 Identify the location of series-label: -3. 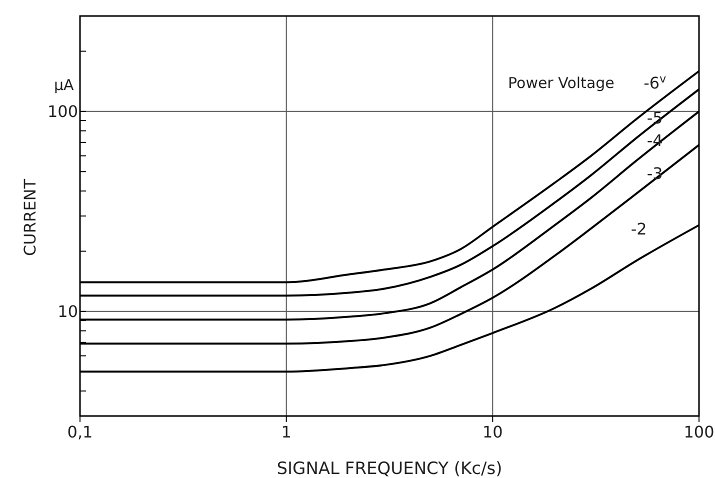
(654, 174).